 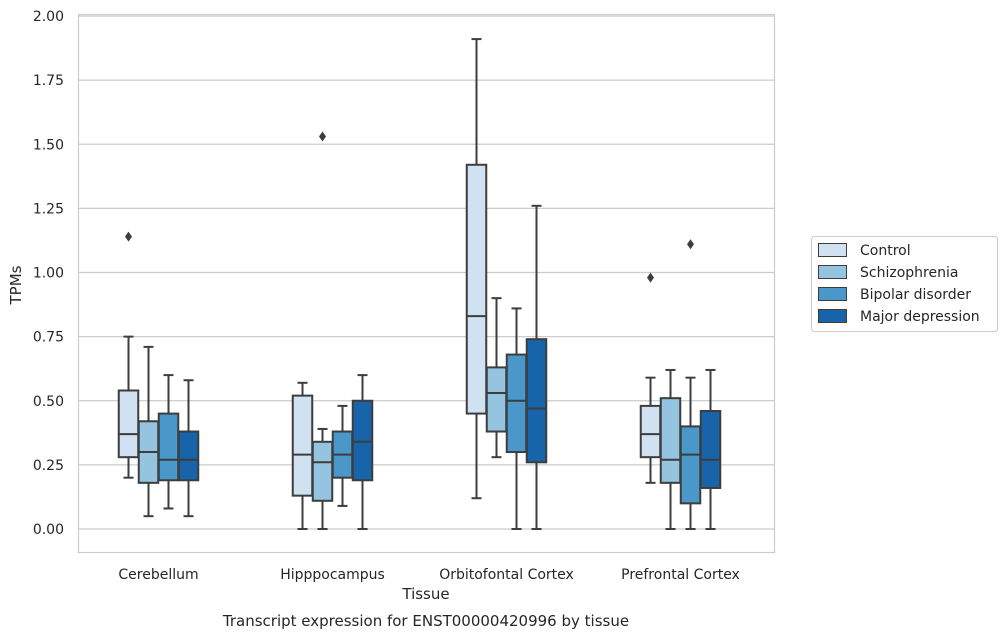 What do you see at coordinates (680, 575) in the screenshot?
I see `x-tick-label: Prefrontal Cortex` at bounding box center [680, 575].